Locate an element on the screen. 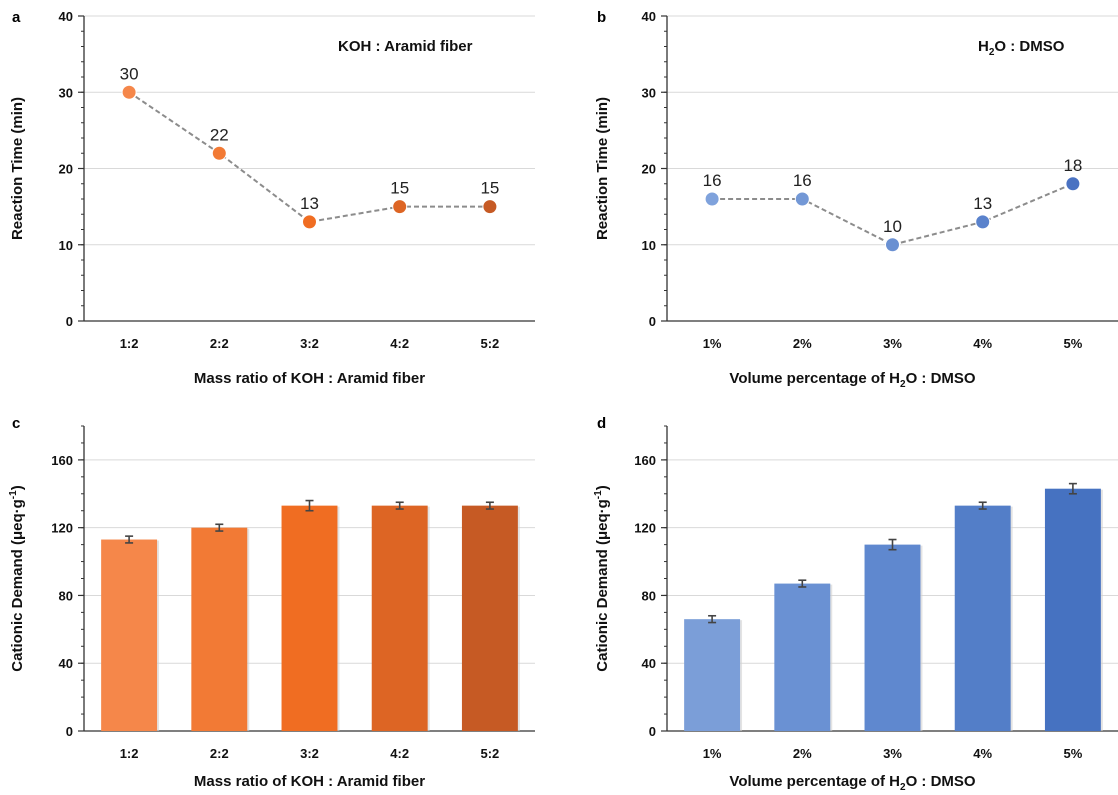 The image size is (1118, 795). data-label: 10 is located at coordinates (892, 226).